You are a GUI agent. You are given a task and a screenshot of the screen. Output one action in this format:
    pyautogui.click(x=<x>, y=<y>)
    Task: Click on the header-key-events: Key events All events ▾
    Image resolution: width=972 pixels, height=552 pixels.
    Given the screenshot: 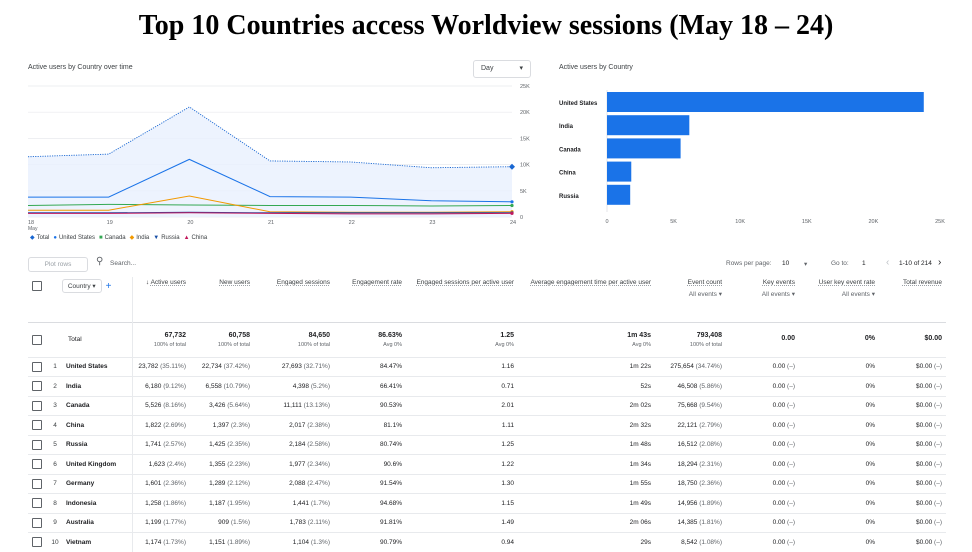 What is the action you would take?
    pyautogui.click(x=778, y=288)
    